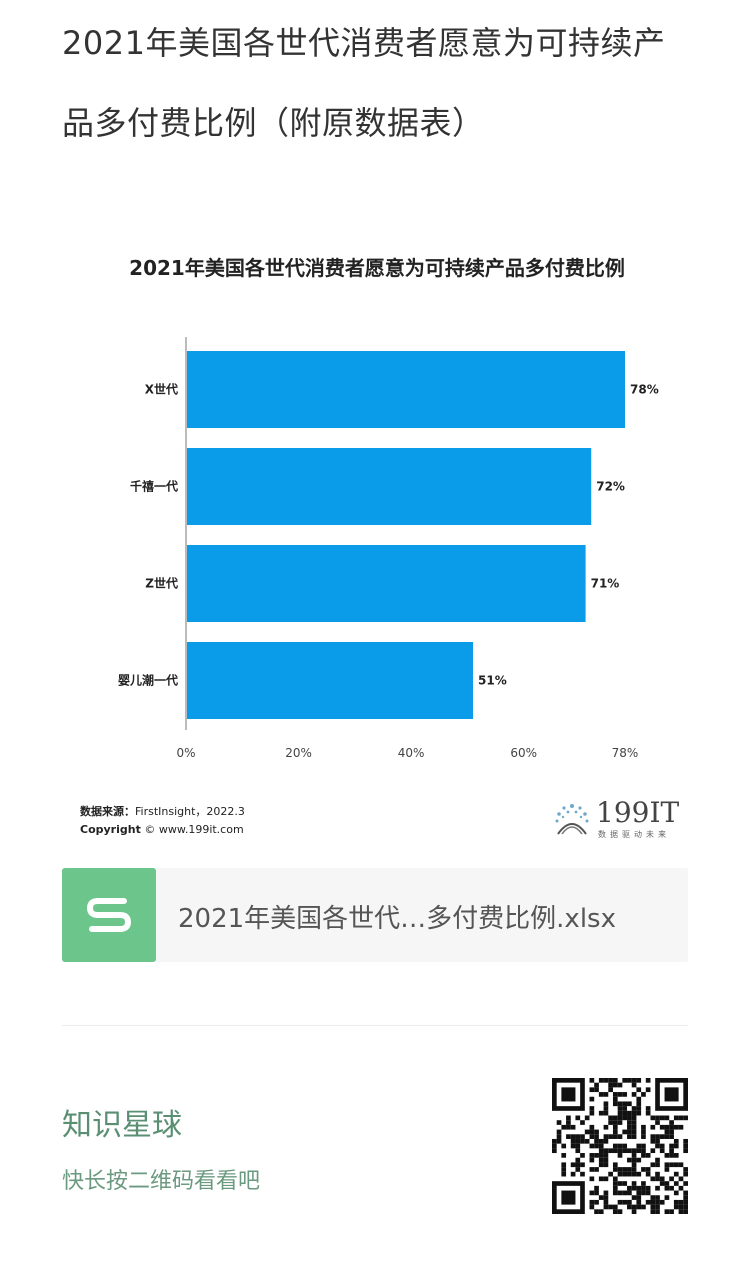  Describe the element at coordinates (625, 753) in the screenshot. I see `x-tick-label: 78%` at that location.